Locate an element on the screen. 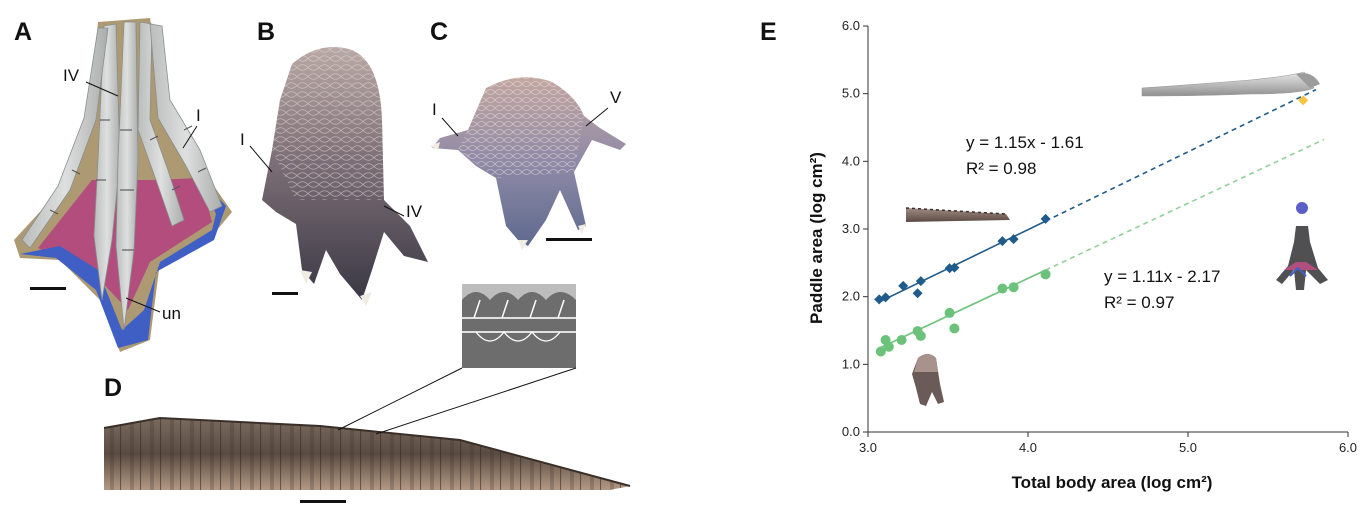  panel-c-webbed-foot is located at coordinates (528, 163).